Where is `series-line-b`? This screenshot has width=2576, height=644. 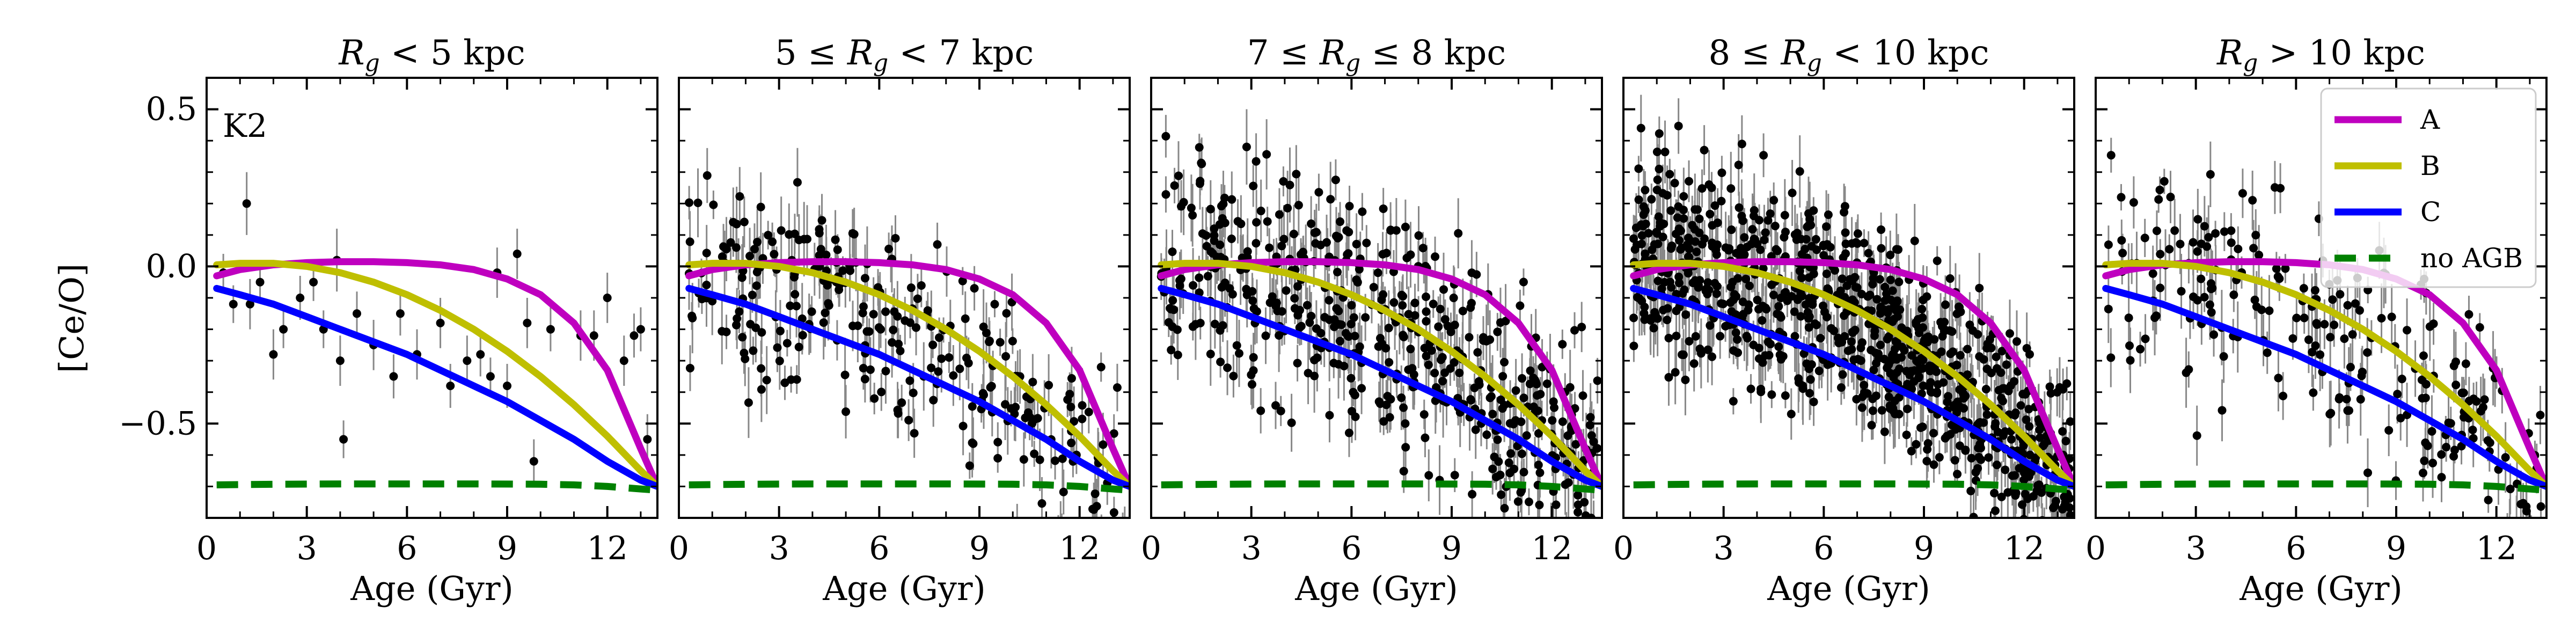 series-line-b is located at coordinates (1852, 375).